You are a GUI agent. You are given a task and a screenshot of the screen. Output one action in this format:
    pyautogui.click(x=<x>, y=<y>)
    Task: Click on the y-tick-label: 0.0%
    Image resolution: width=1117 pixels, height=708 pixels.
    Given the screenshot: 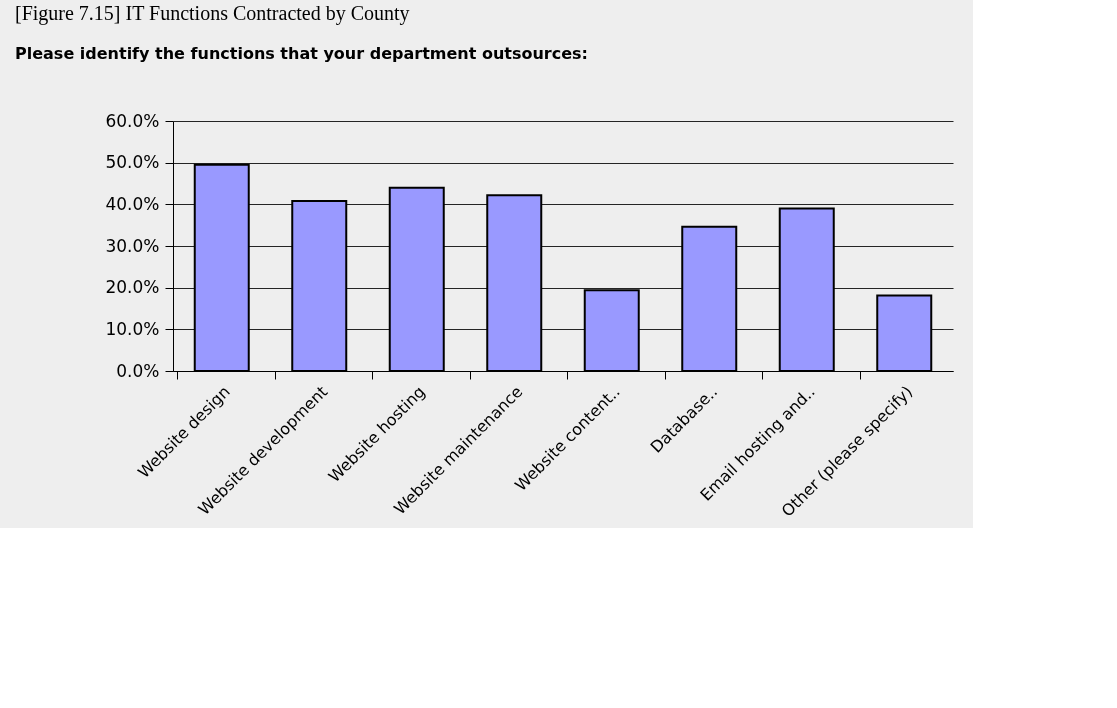 What is the action you would take?
    pyautogui.click(x=138, y=370)
    